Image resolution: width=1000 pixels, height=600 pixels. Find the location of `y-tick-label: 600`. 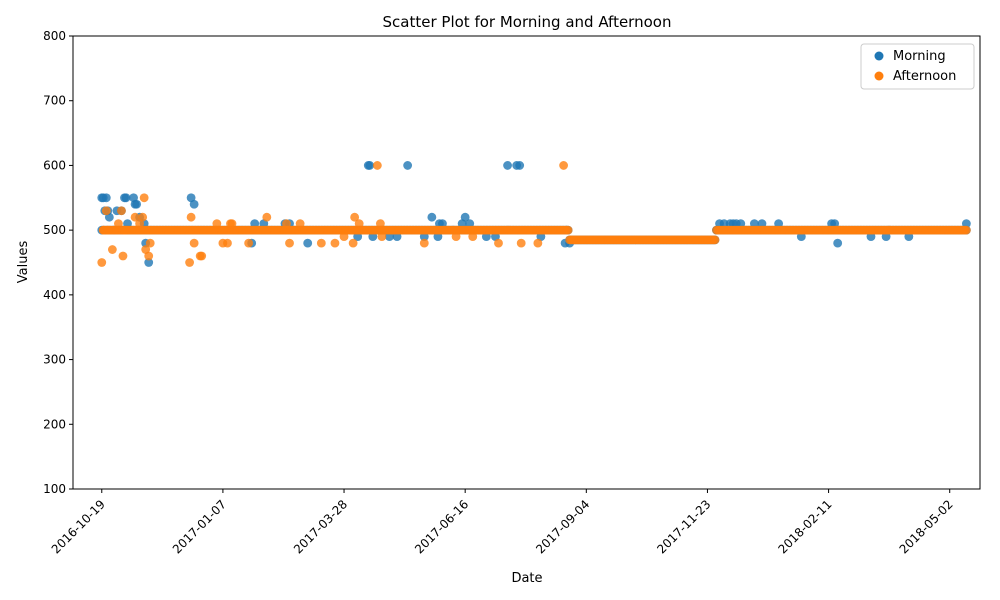

y-tick-label: 600 is located at coordinates (54, 165).